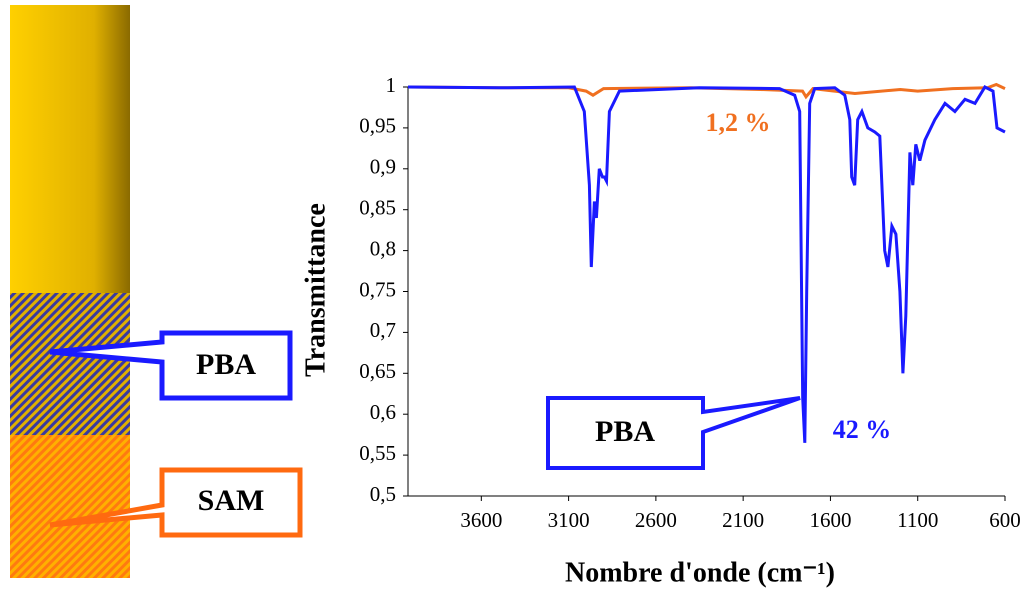 Image resolution: width=1028 pixels, height=594 pixels. Describe the element at coordinates (377, 208) in the screenshot. I see `y-tick-label: 0,85` at that location.